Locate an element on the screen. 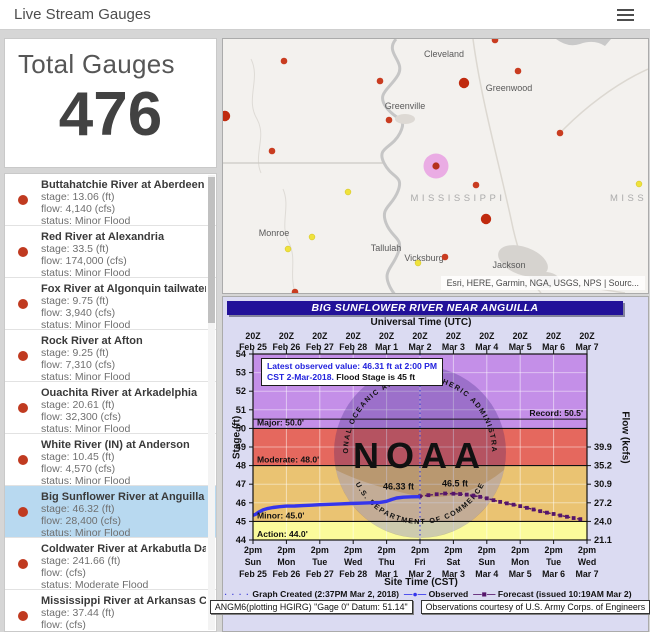 The image size is (650, 632). stage-tick-label: 44 is located at coordinates (241, 540).